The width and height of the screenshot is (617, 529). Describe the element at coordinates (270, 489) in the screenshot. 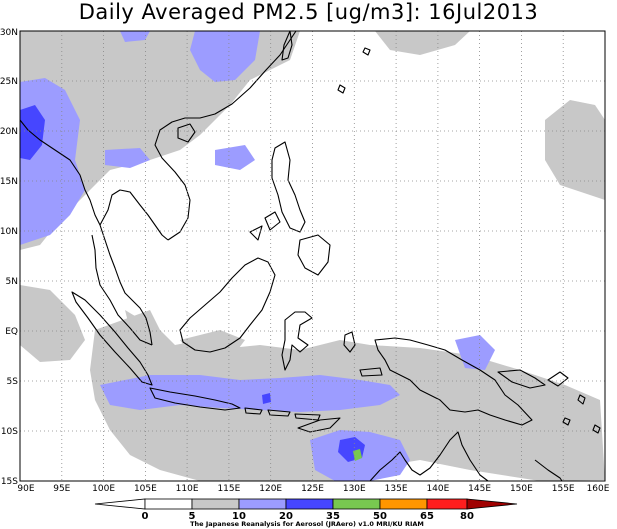

I see `lon-label: 120E` at that location.